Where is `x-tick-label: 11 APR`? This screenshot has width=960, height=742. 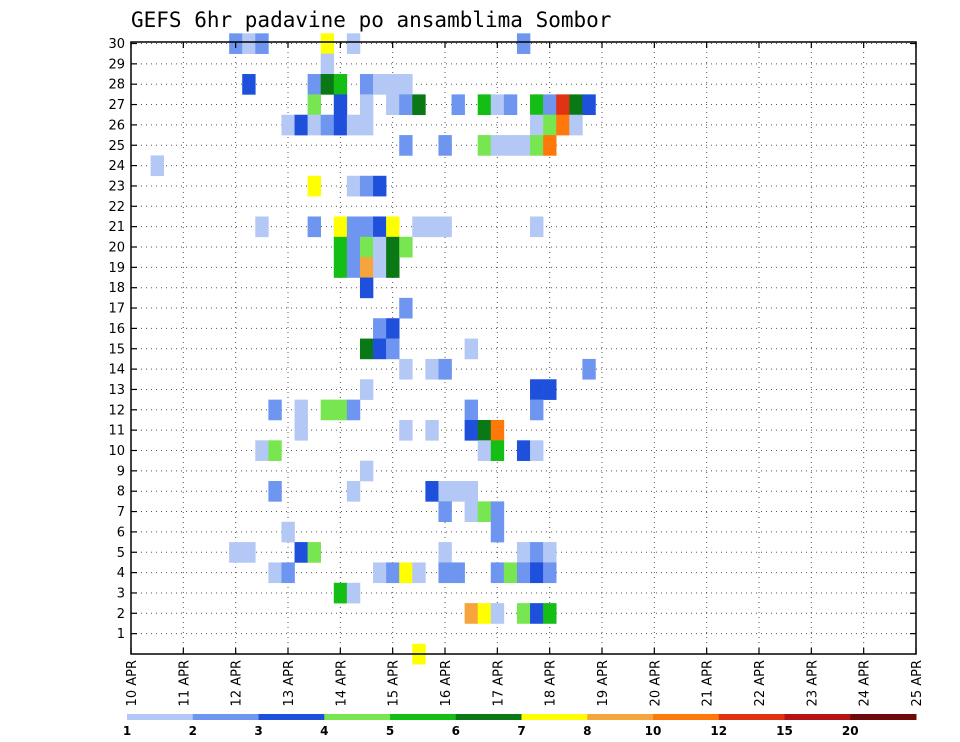 x-tick-label: 11 APR is located at coordinates (184, 683).